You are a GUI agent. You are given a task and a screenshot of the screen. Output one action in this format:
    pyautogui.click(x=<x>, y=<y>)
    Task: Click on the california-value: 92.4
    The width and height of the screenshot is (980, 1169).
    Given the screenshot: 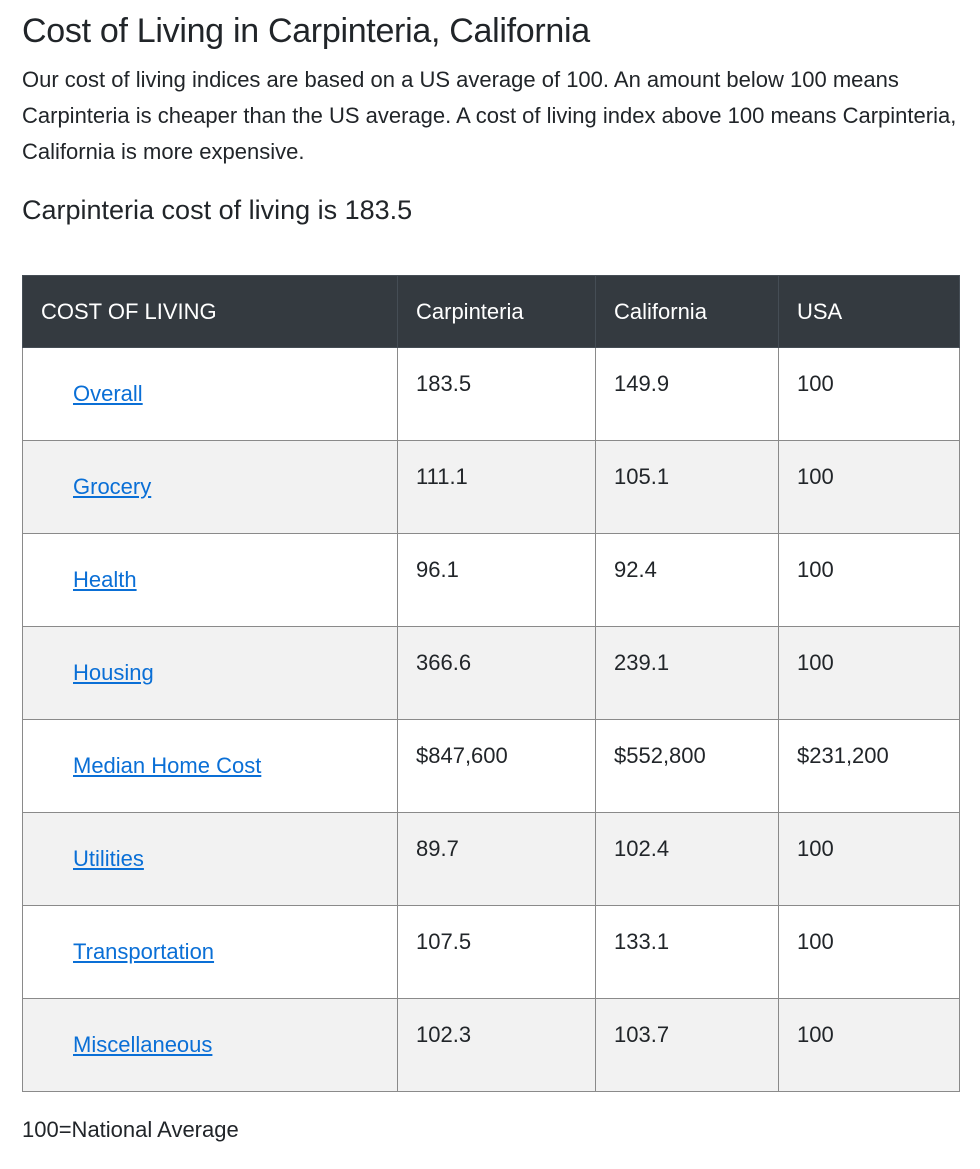 What is the action you would take?
    pyautogui.click(x=687, y=580)
    